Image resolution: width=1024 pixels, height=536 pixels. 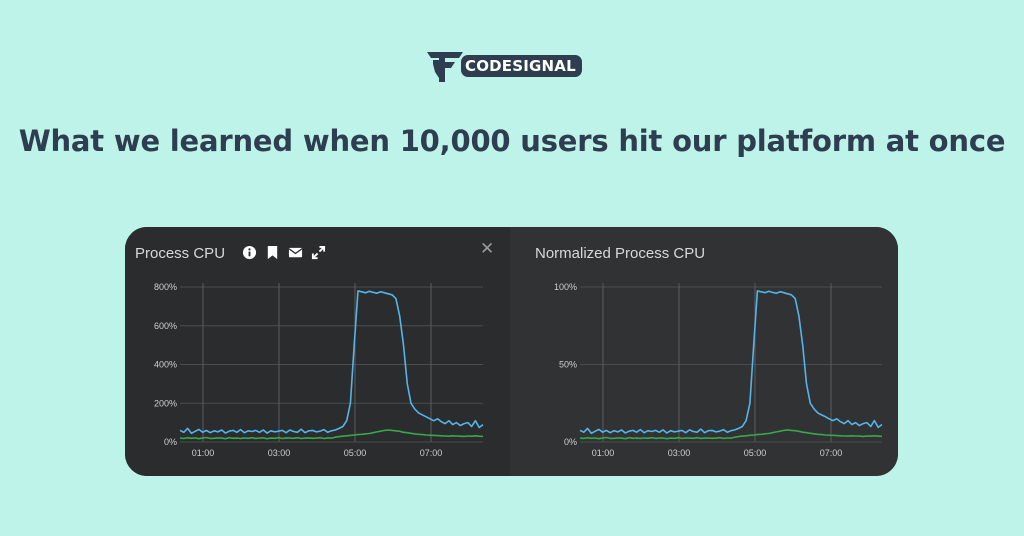 I want to click on codesignal-logo-icon, so click(x=445, y=67).